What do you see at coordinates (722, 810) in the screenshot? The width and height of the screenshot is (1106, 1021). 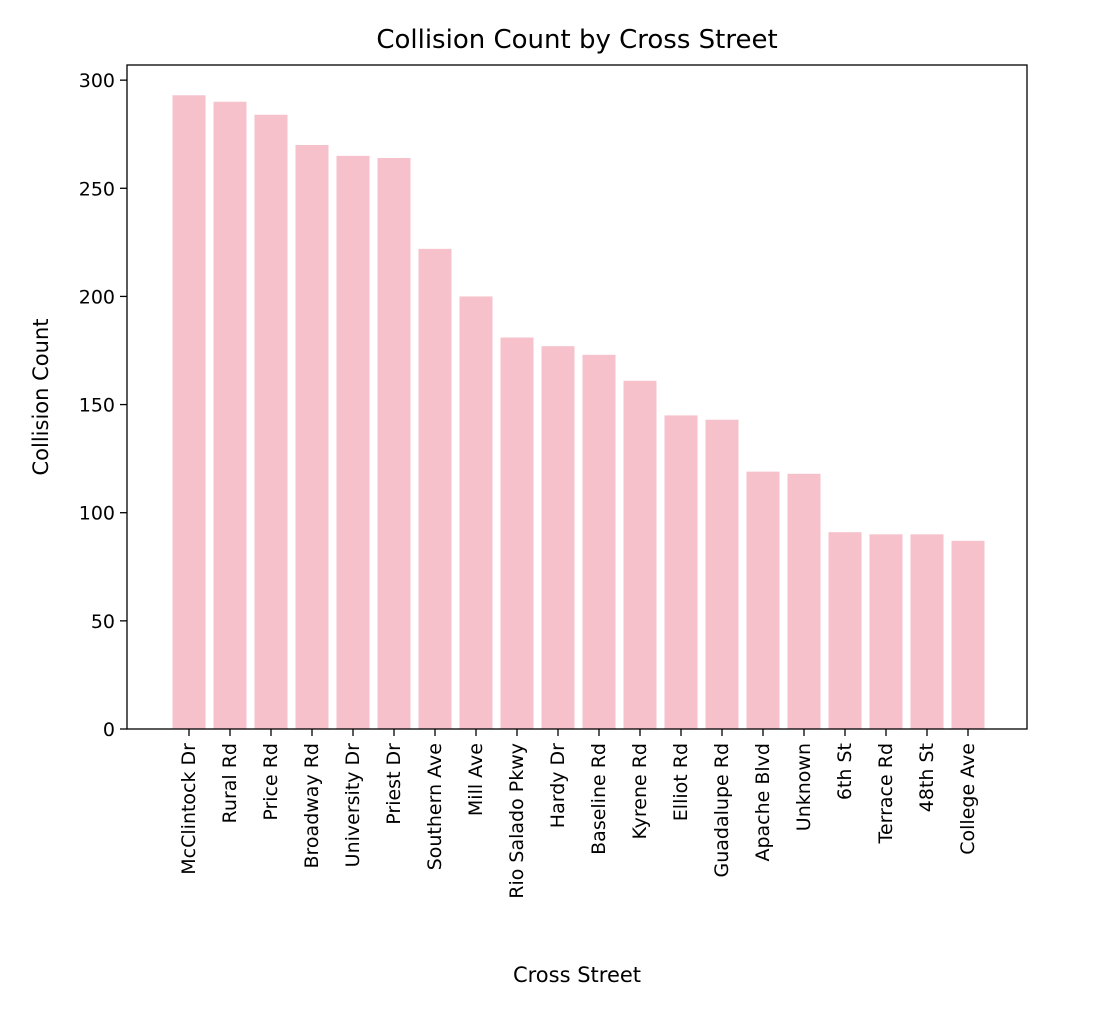 I see `x-tick-label: Guadalupe Rd` at bounding box center [722, 810].